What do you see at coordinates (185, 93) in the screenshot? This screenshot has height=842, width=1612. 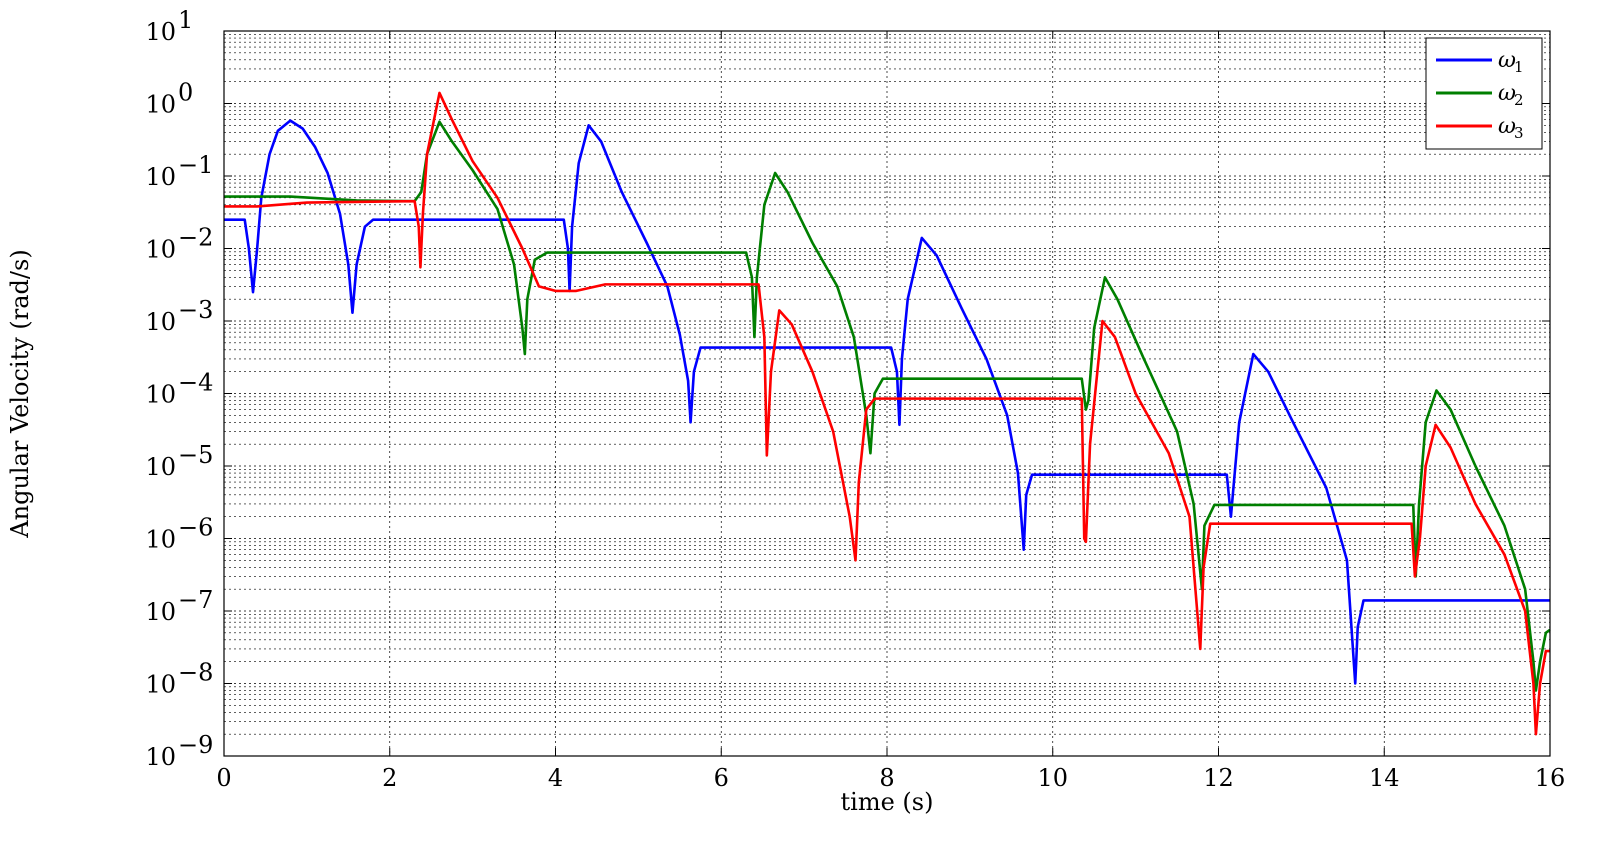 I see `y-tick-label-exponent: 0` at bounding box center [185, 93].